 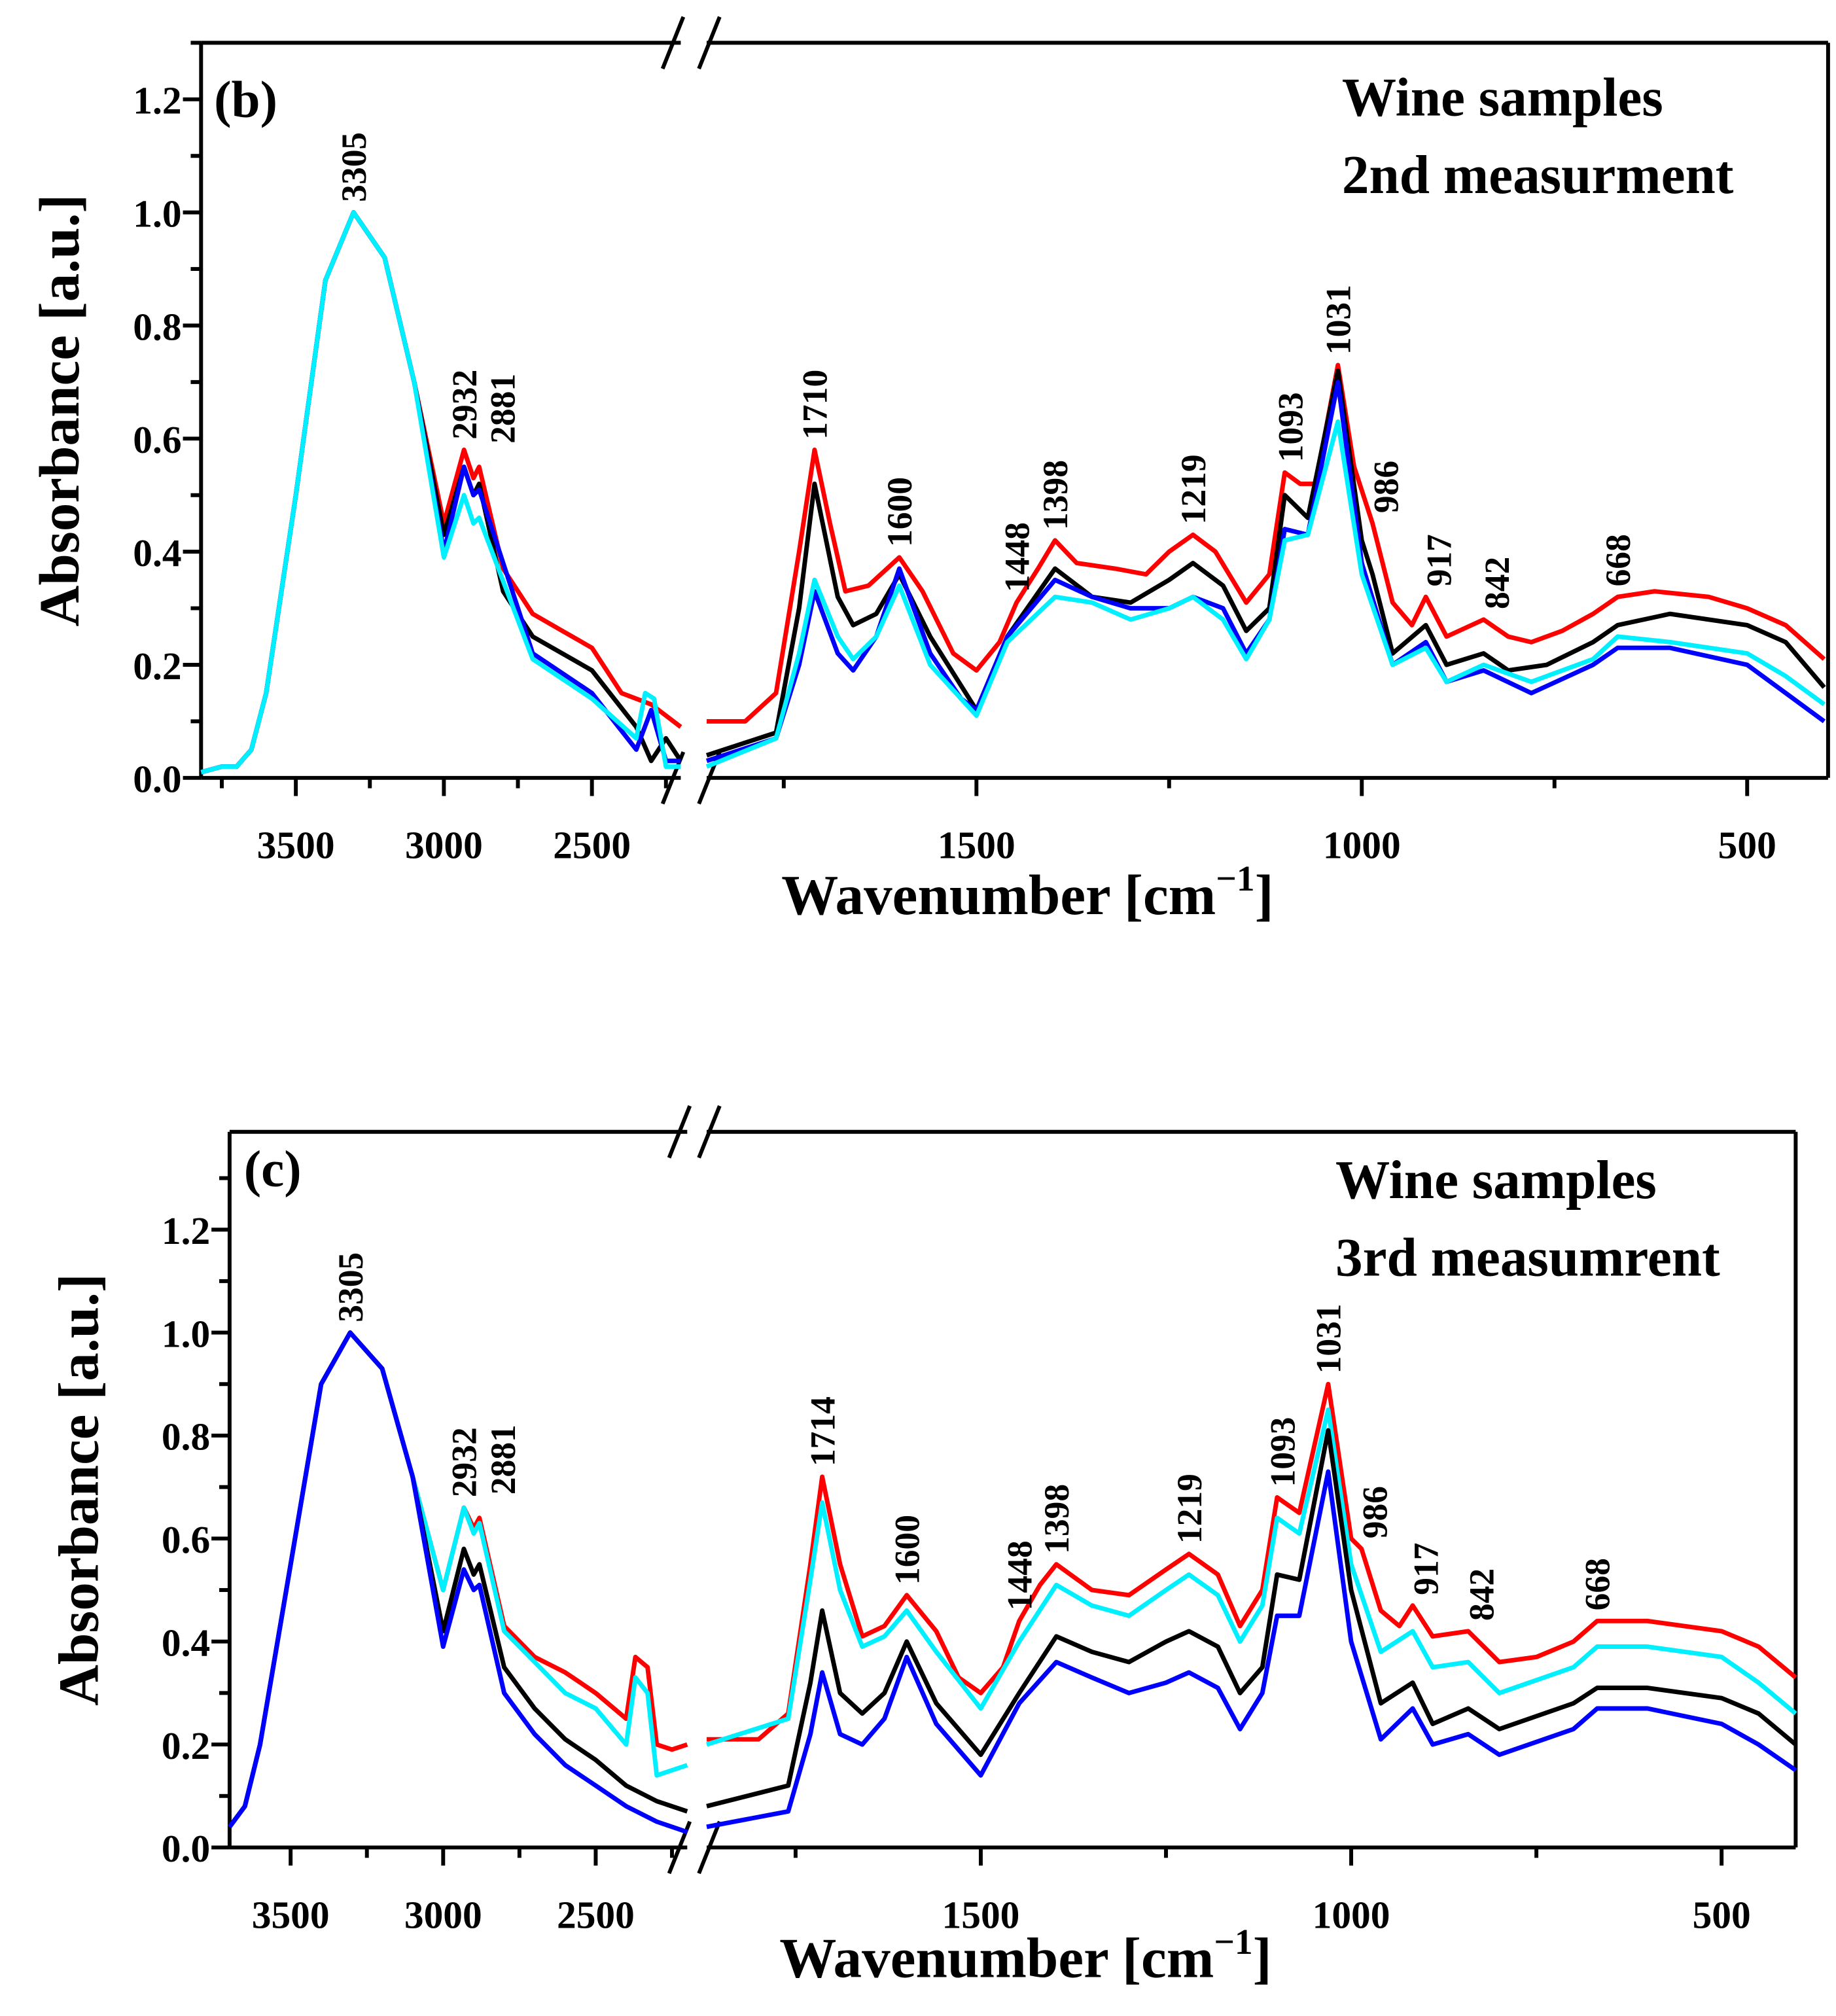 I want to click on panel-label: (c), so click(x=273, y=1169).